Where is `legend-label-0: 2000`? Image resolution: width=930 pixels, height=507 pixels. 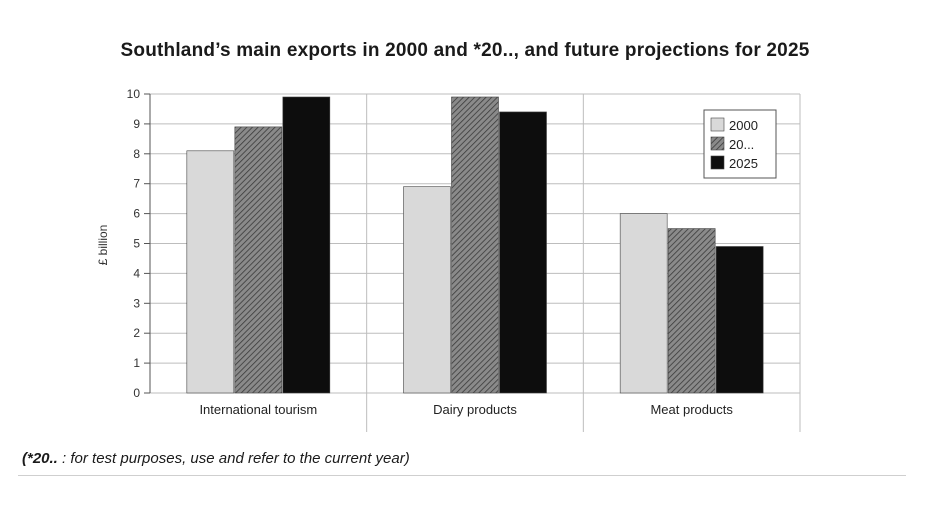
legend-label-0: 2000 is located at coordinates (743, 125).